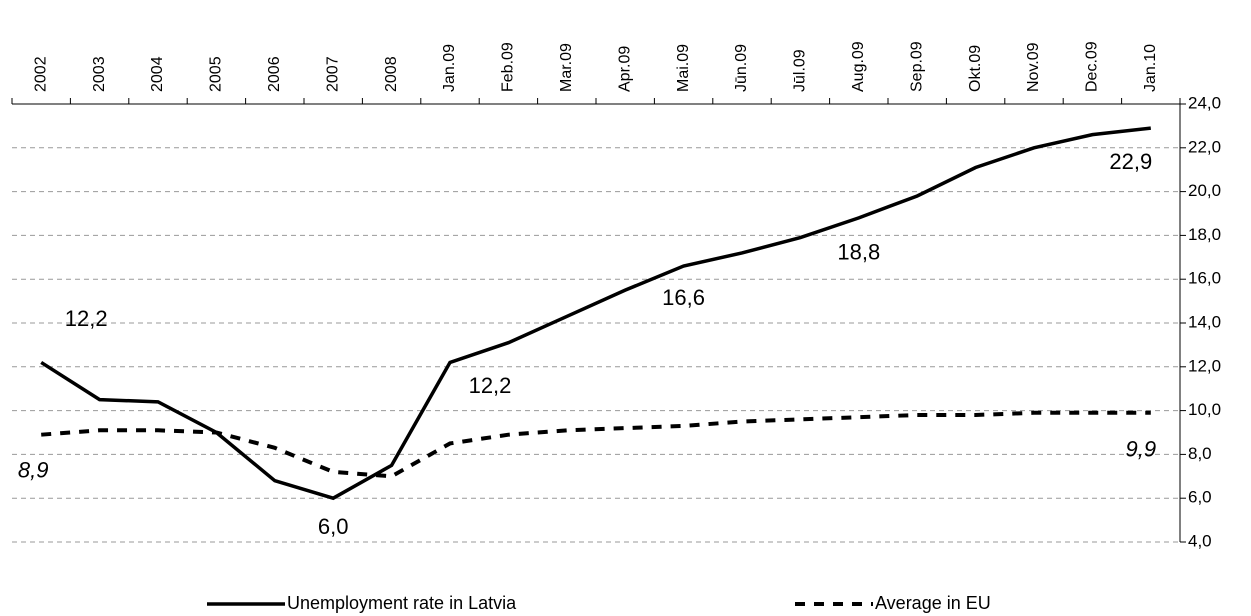 The height and width of the screenshot is (616, 1251). Describe the element at coordinates (933, 603) in the screenshot. I see `legend-label: Average in EU` at that location.